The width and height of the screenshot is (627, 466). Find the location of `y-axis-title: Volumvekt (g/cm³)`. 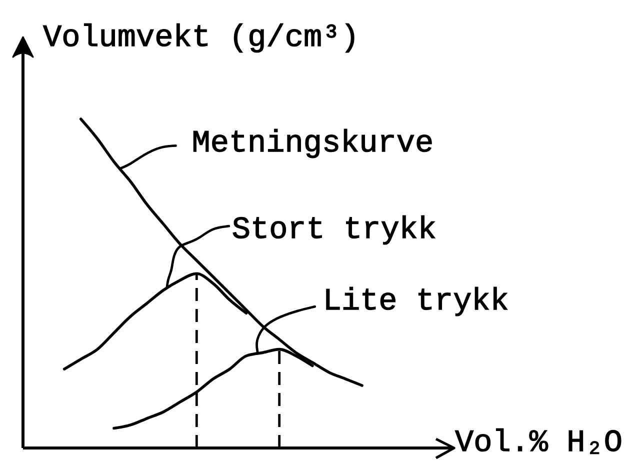

y-axis-title: Volumvekt (g/cm³) is located at coordinates (201, 38).